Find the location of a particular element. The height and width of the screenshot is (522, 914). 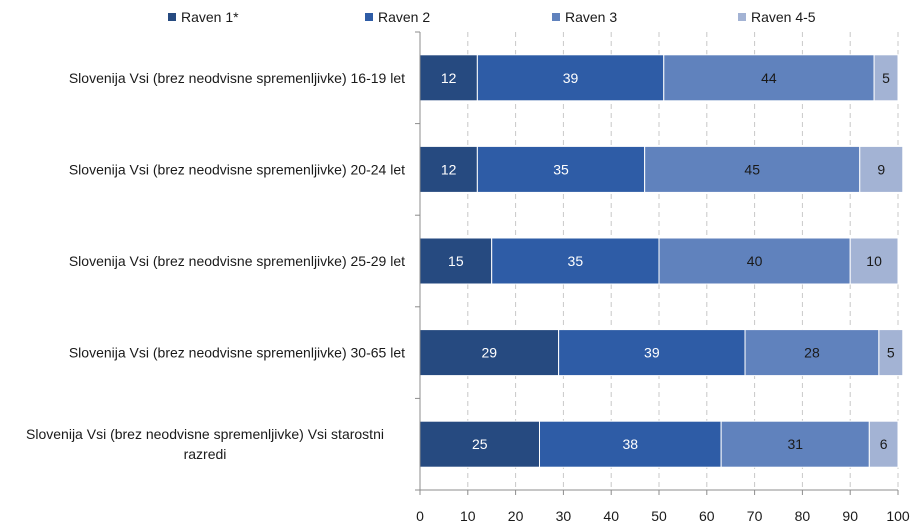

data-label: 9 is located at coordinates (881, 169).